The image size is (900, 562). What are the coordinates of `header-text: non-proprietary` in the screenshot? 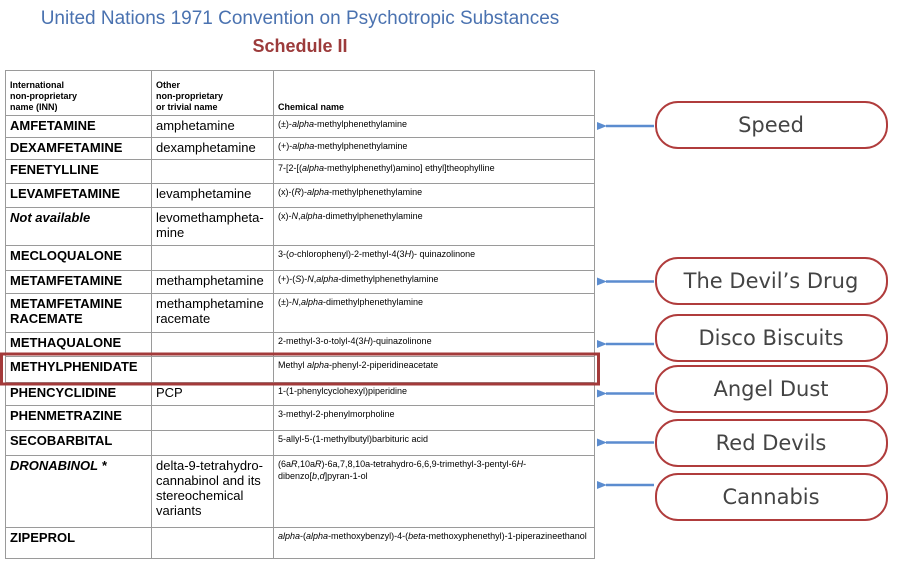 It's located at (44, 96).